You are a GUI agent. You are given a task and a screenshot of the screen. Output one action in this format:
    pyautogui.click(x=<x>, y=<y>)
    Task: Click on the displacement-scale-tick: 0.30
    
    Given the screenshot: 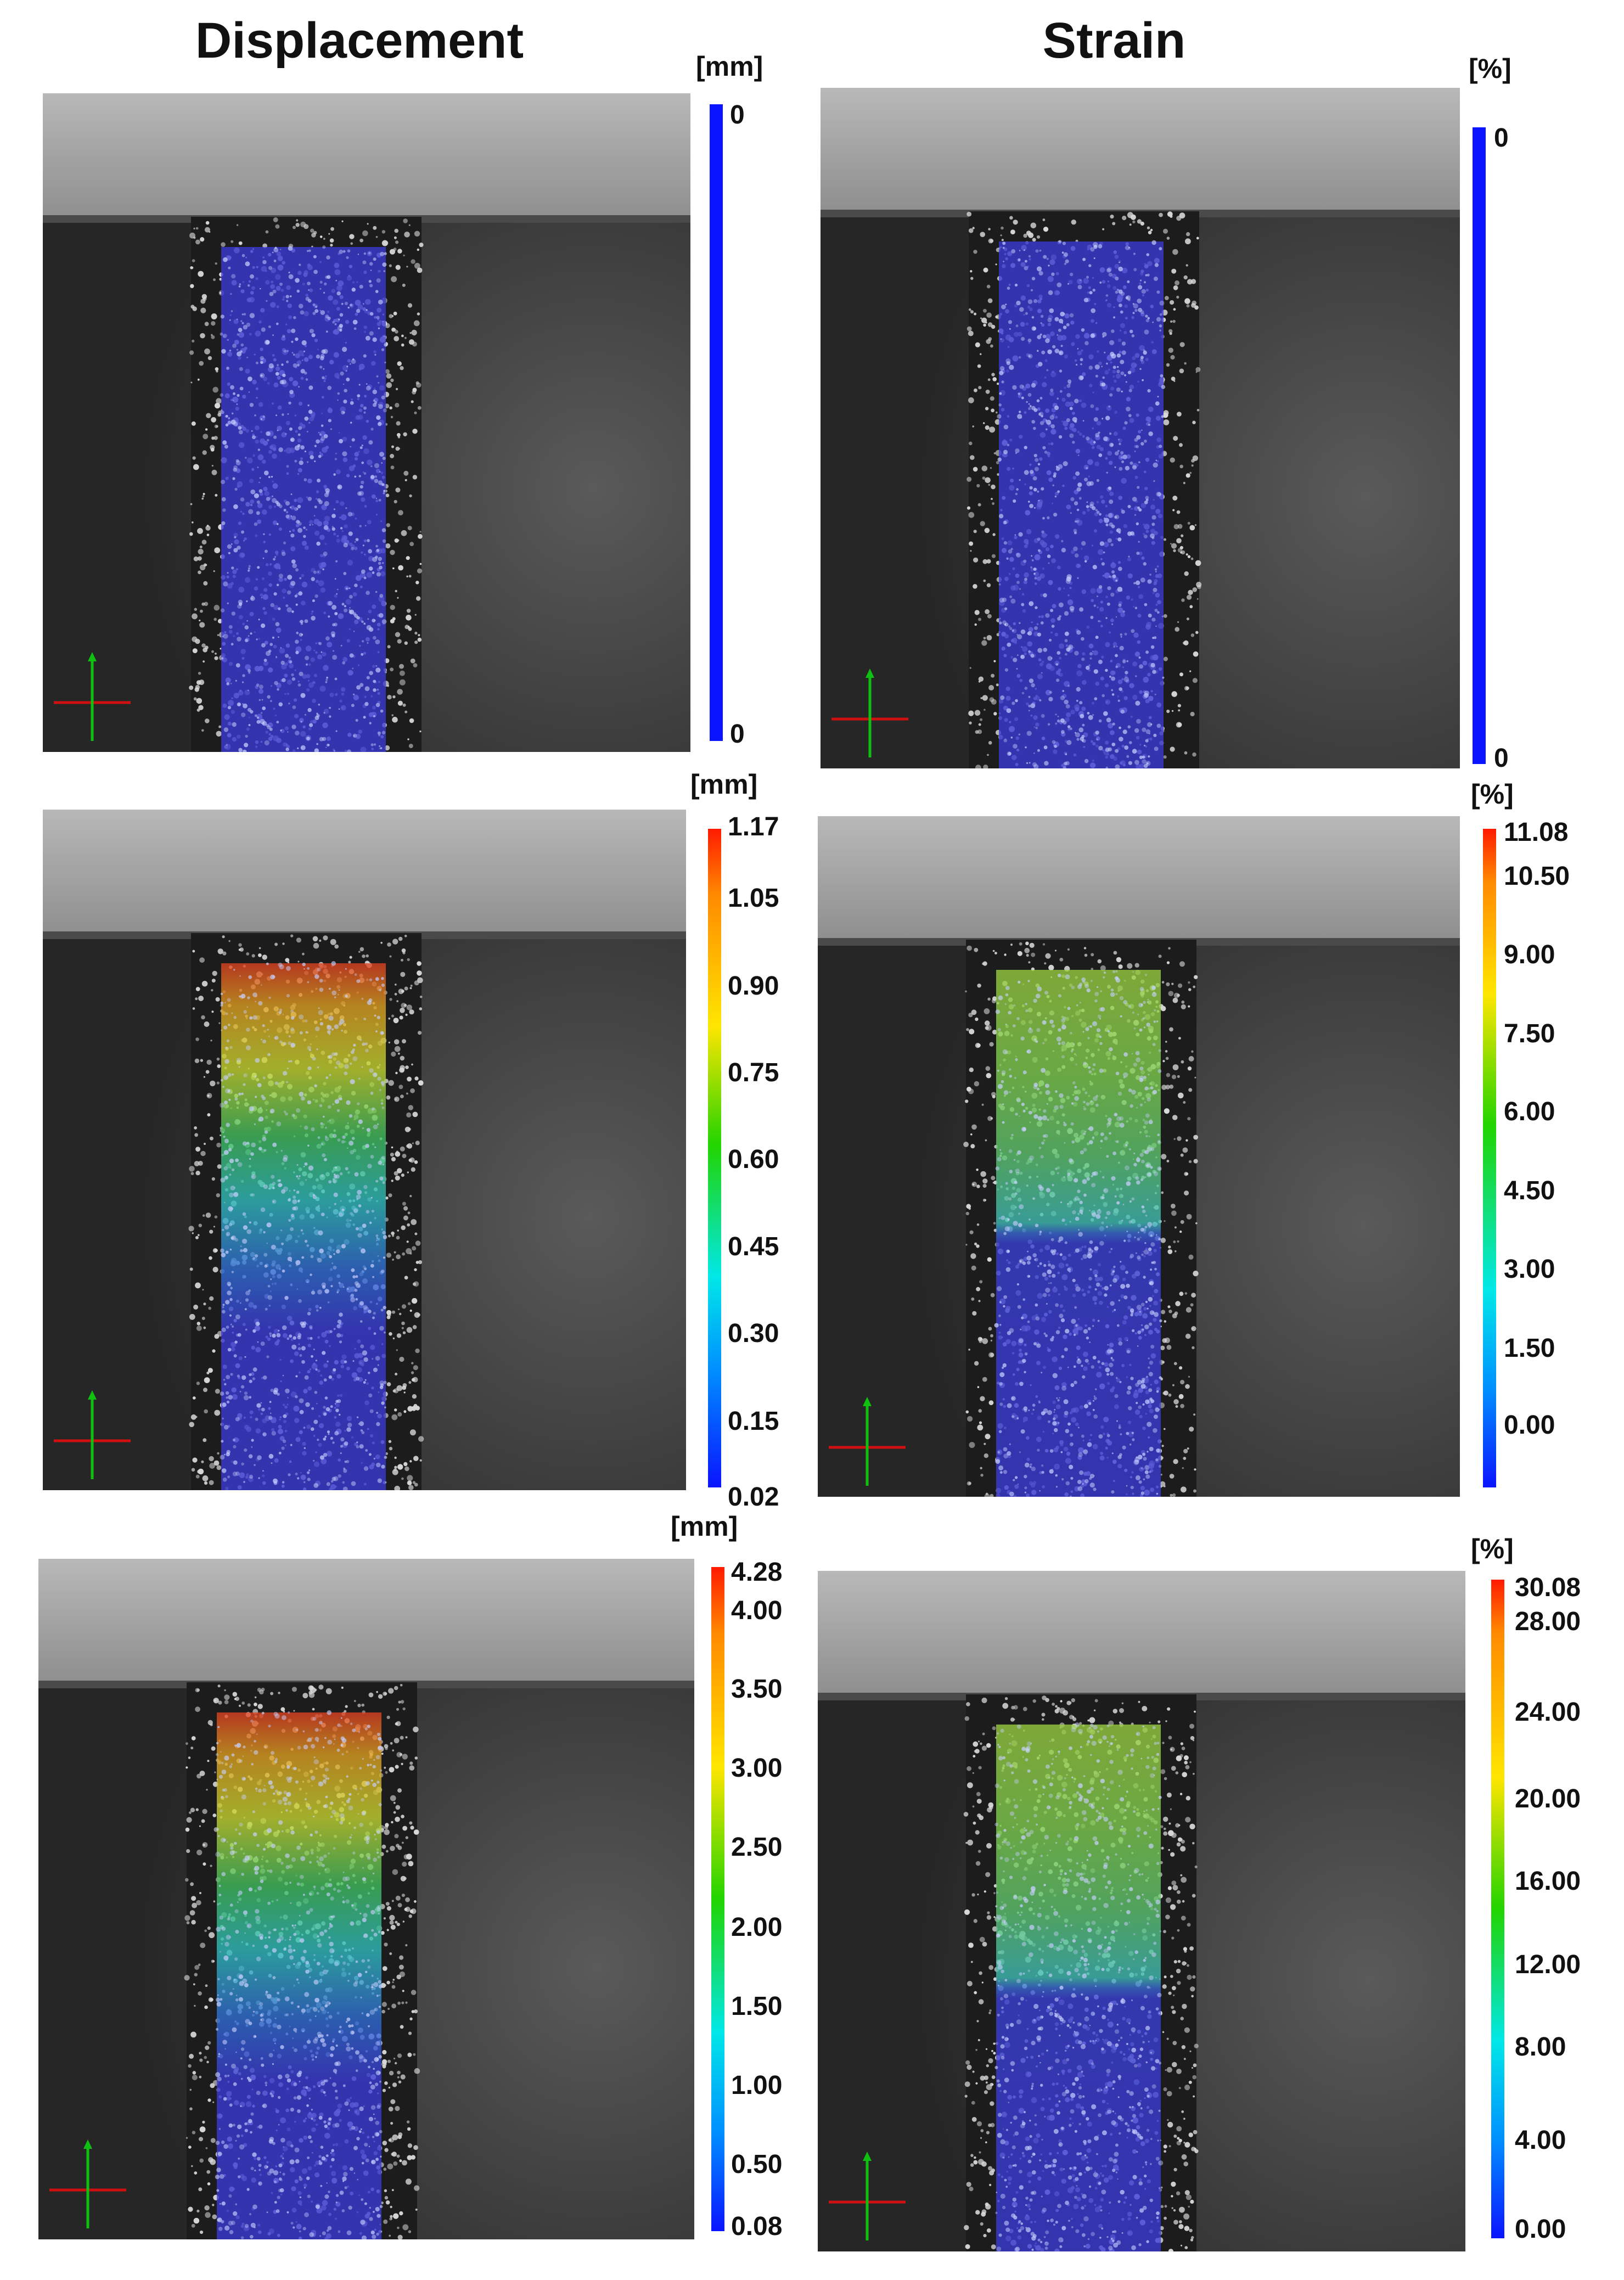 What is the action you would take?
    pyautogui.click(x=753, y=1333)
    